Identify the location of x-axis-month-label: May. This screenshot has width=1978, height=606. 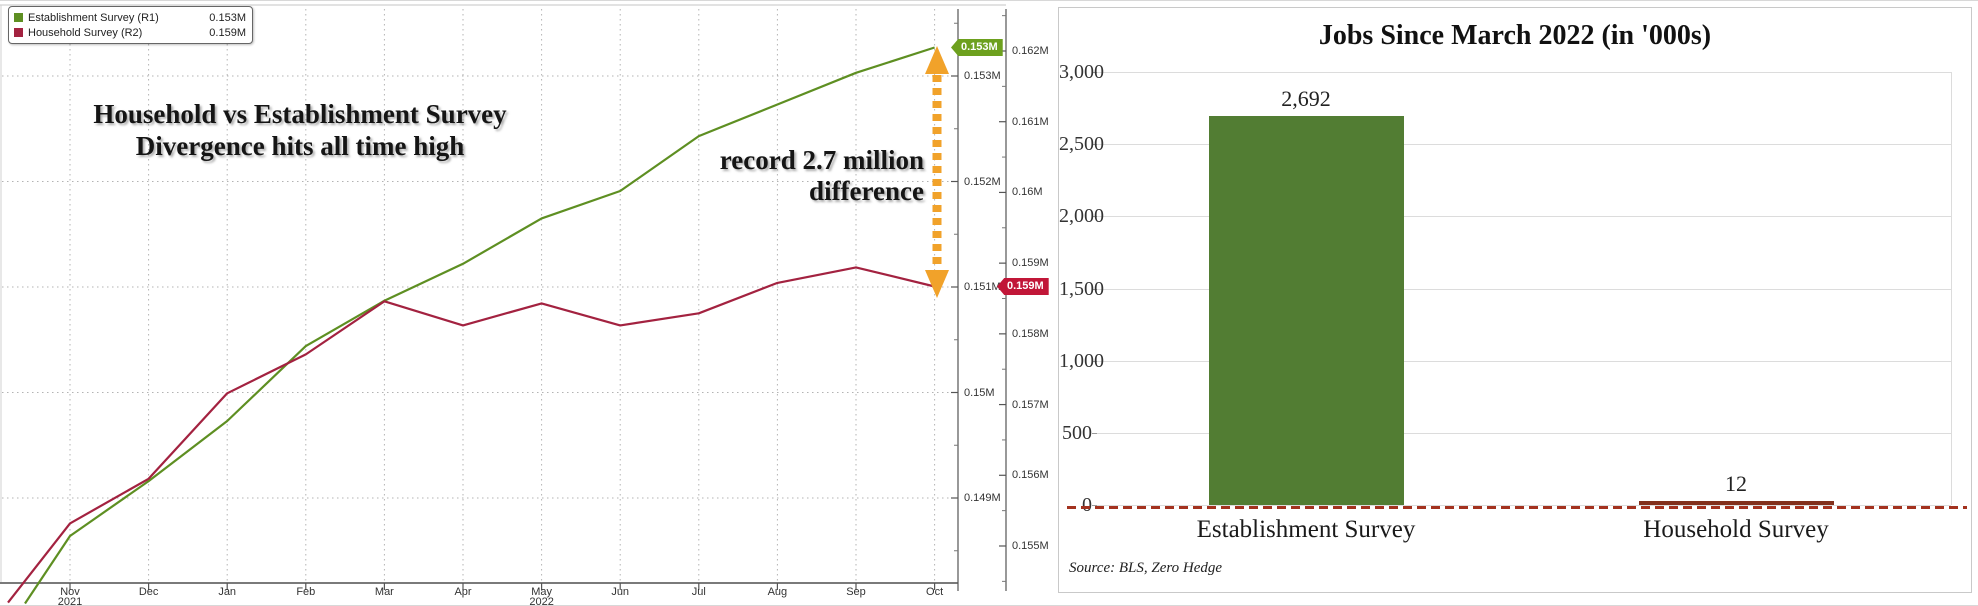
(541, 592).